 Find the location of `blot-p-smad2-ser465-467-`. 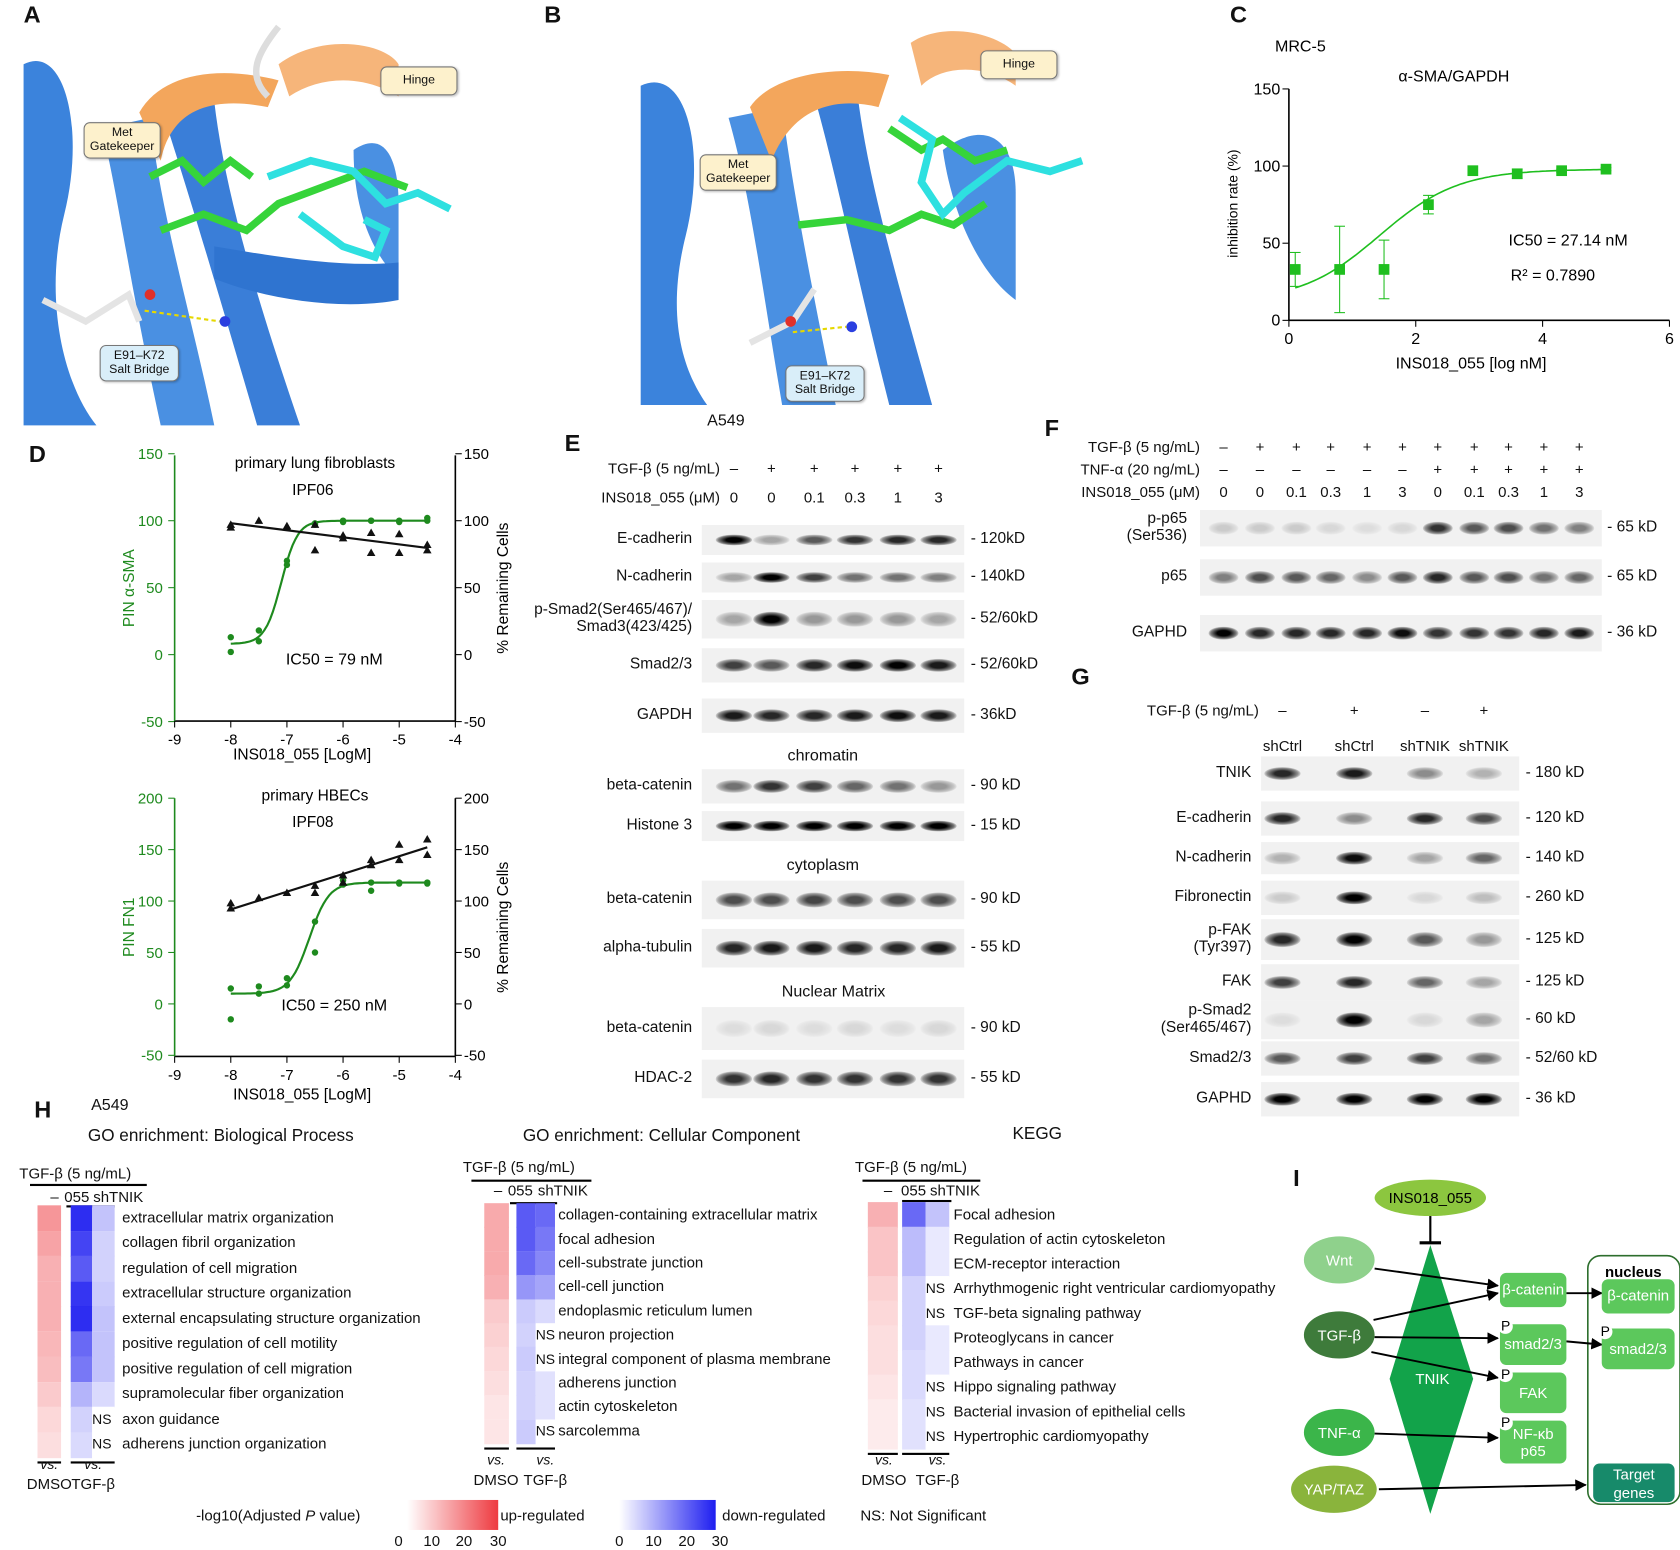

blot-p-smad2-ser465-467- is located at coordinates (833, 619).